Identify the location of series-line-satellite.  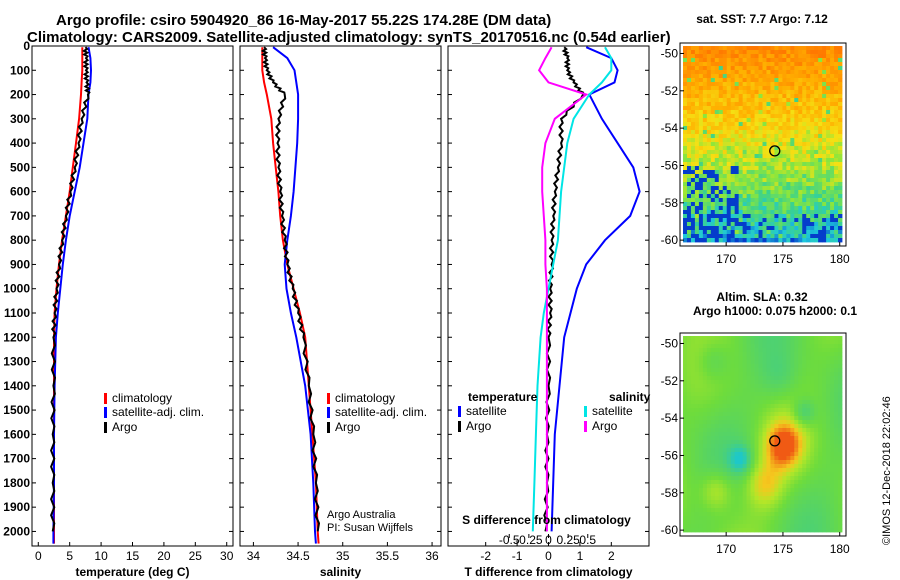
(595, 289).